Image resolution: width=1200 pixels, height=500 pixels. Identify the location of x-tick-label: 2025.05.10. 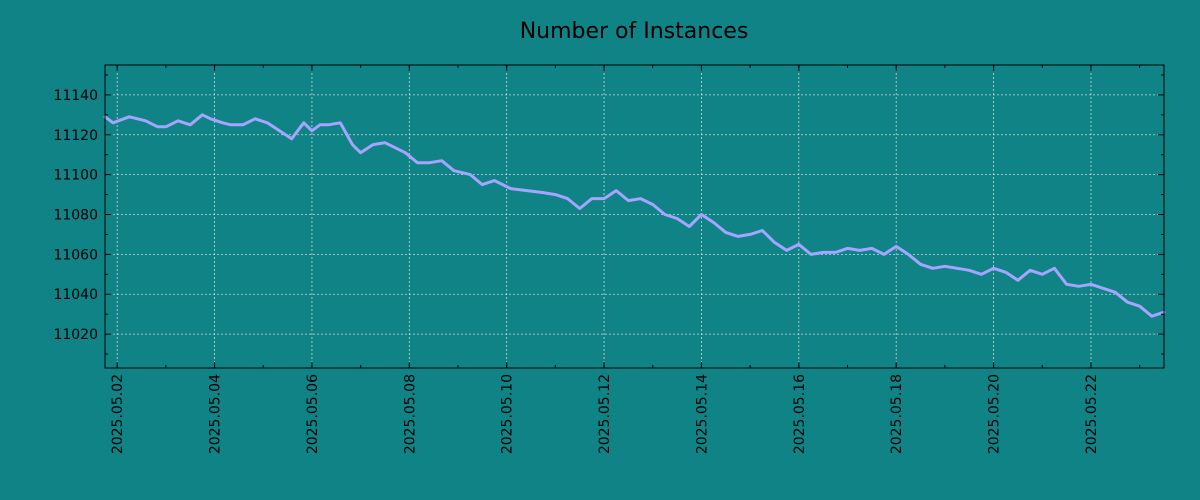
(508, 414).